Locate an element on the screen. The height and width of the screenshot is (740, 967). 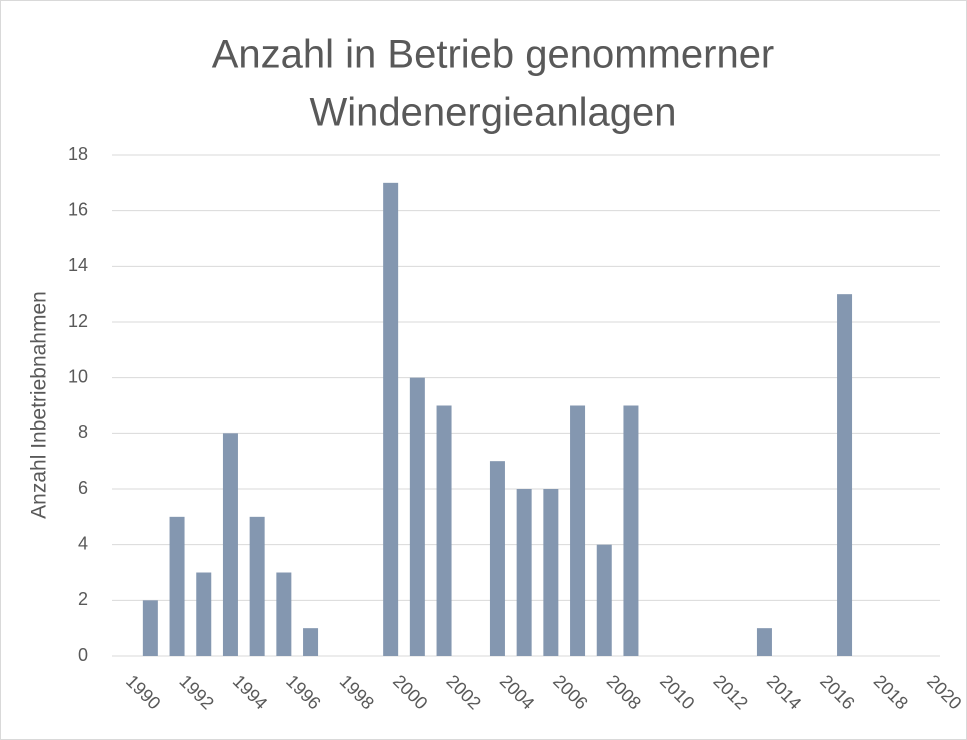
y-tick-label: 16 is located at coordinates (78, 209).